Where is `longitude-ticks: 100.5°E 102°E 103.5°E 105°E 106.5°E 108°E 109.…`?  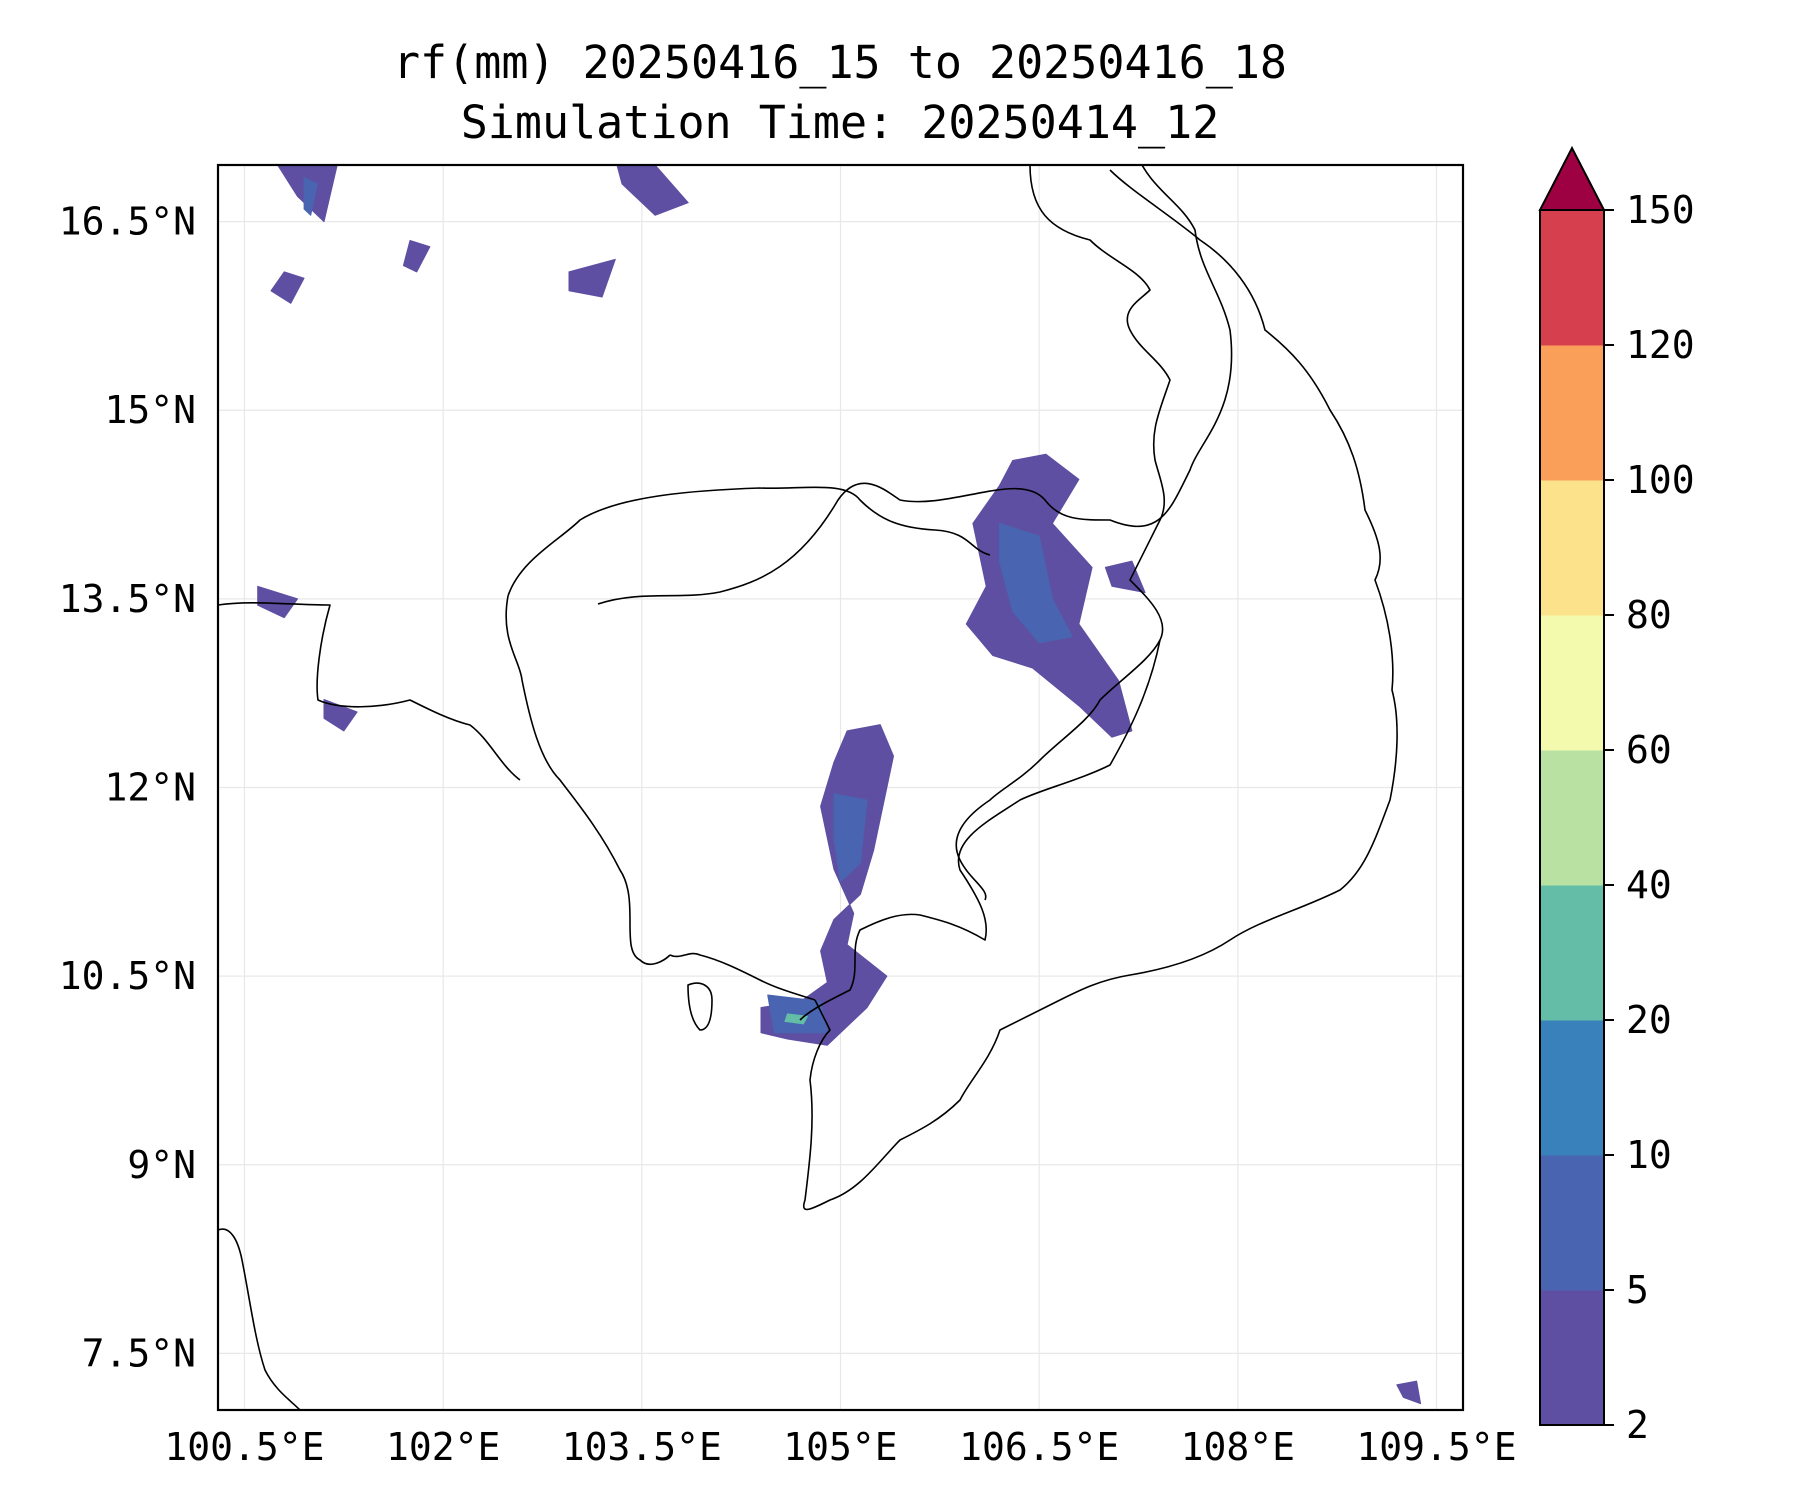 longitude-ticks: 100.5°E 102°E 103.5°E 105°E 106.5°E 108°E 109.… is located at coordinates (840, 1447).